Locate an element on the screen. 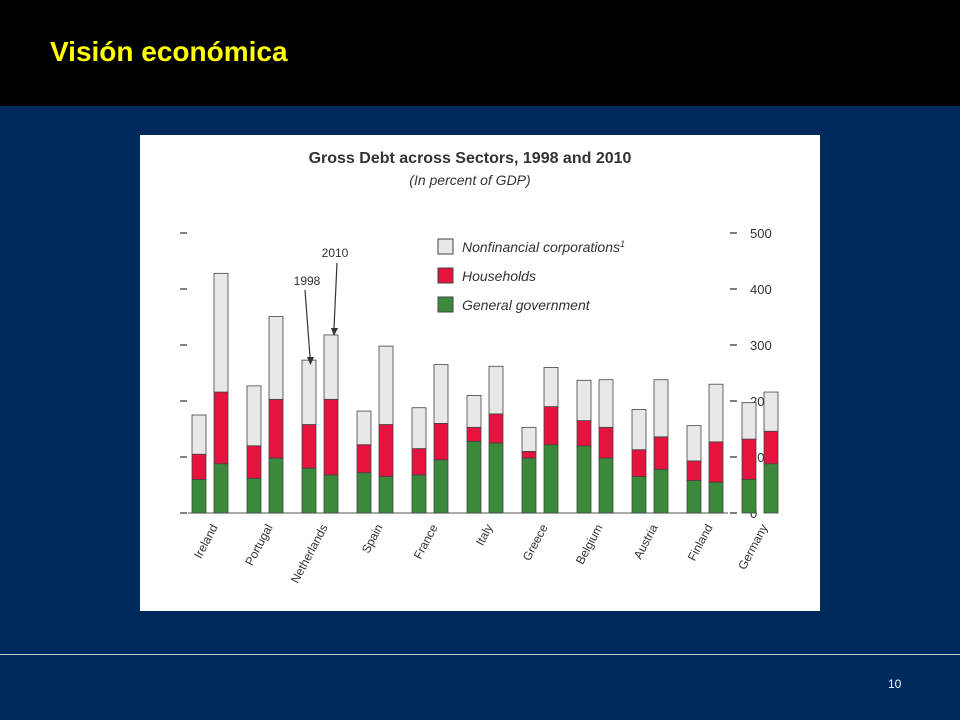  right-axis-tick-label: 300 is located at coordinates (761, 345).